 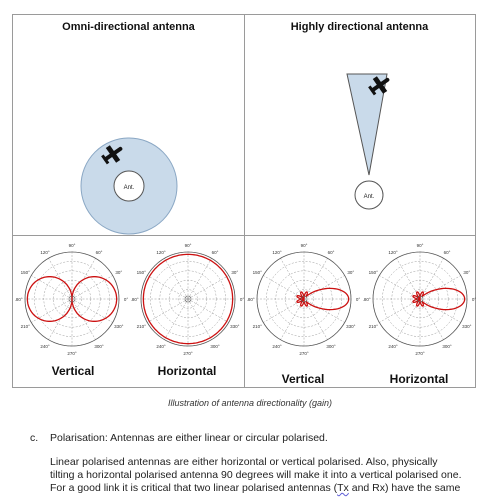 What do you see at coordinates (34, 438) in the screenshot?
I see `list-marker: c.` at bounding box center [34, 438].